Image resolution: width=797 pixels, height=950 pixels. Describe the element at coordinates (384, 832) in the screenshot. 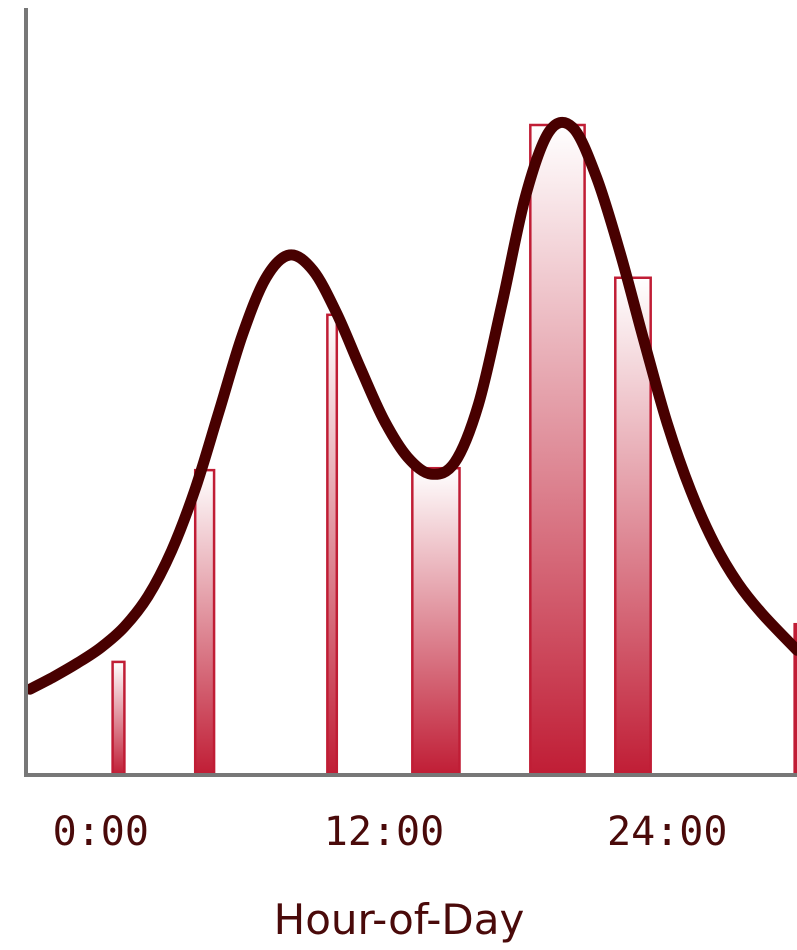

I see `x-tick-label: 12:00` at that location.